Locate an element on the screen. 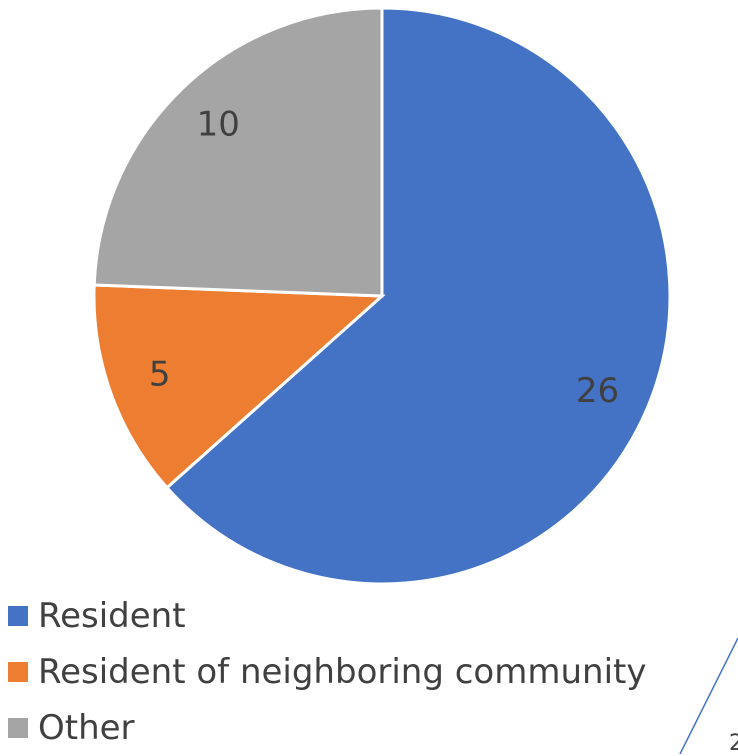 The image size is (738, 756). decorative-diagonal-line is located at coordinates (708, 695).